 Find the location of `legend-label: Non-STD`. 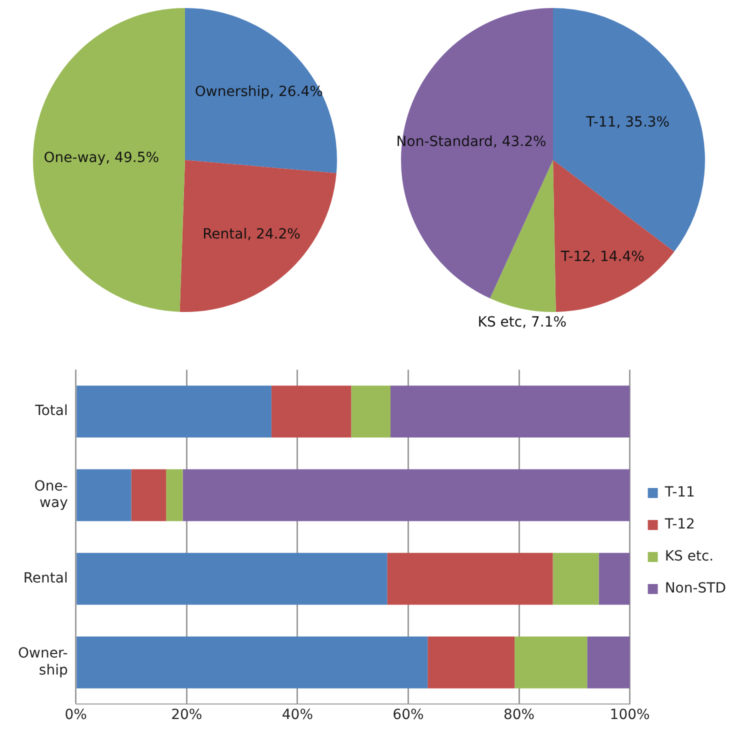

legend-label: Non-STD is located at coordinates (695, 588).